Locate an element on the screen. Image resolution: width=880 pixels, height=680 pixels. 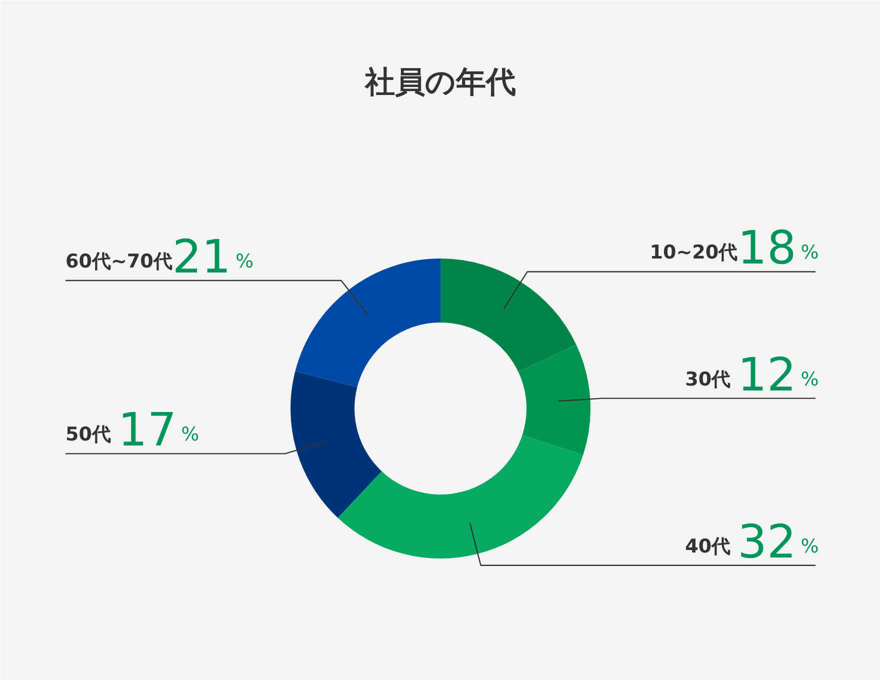
slice-label: 30代 is located at coordinates (708, 379).